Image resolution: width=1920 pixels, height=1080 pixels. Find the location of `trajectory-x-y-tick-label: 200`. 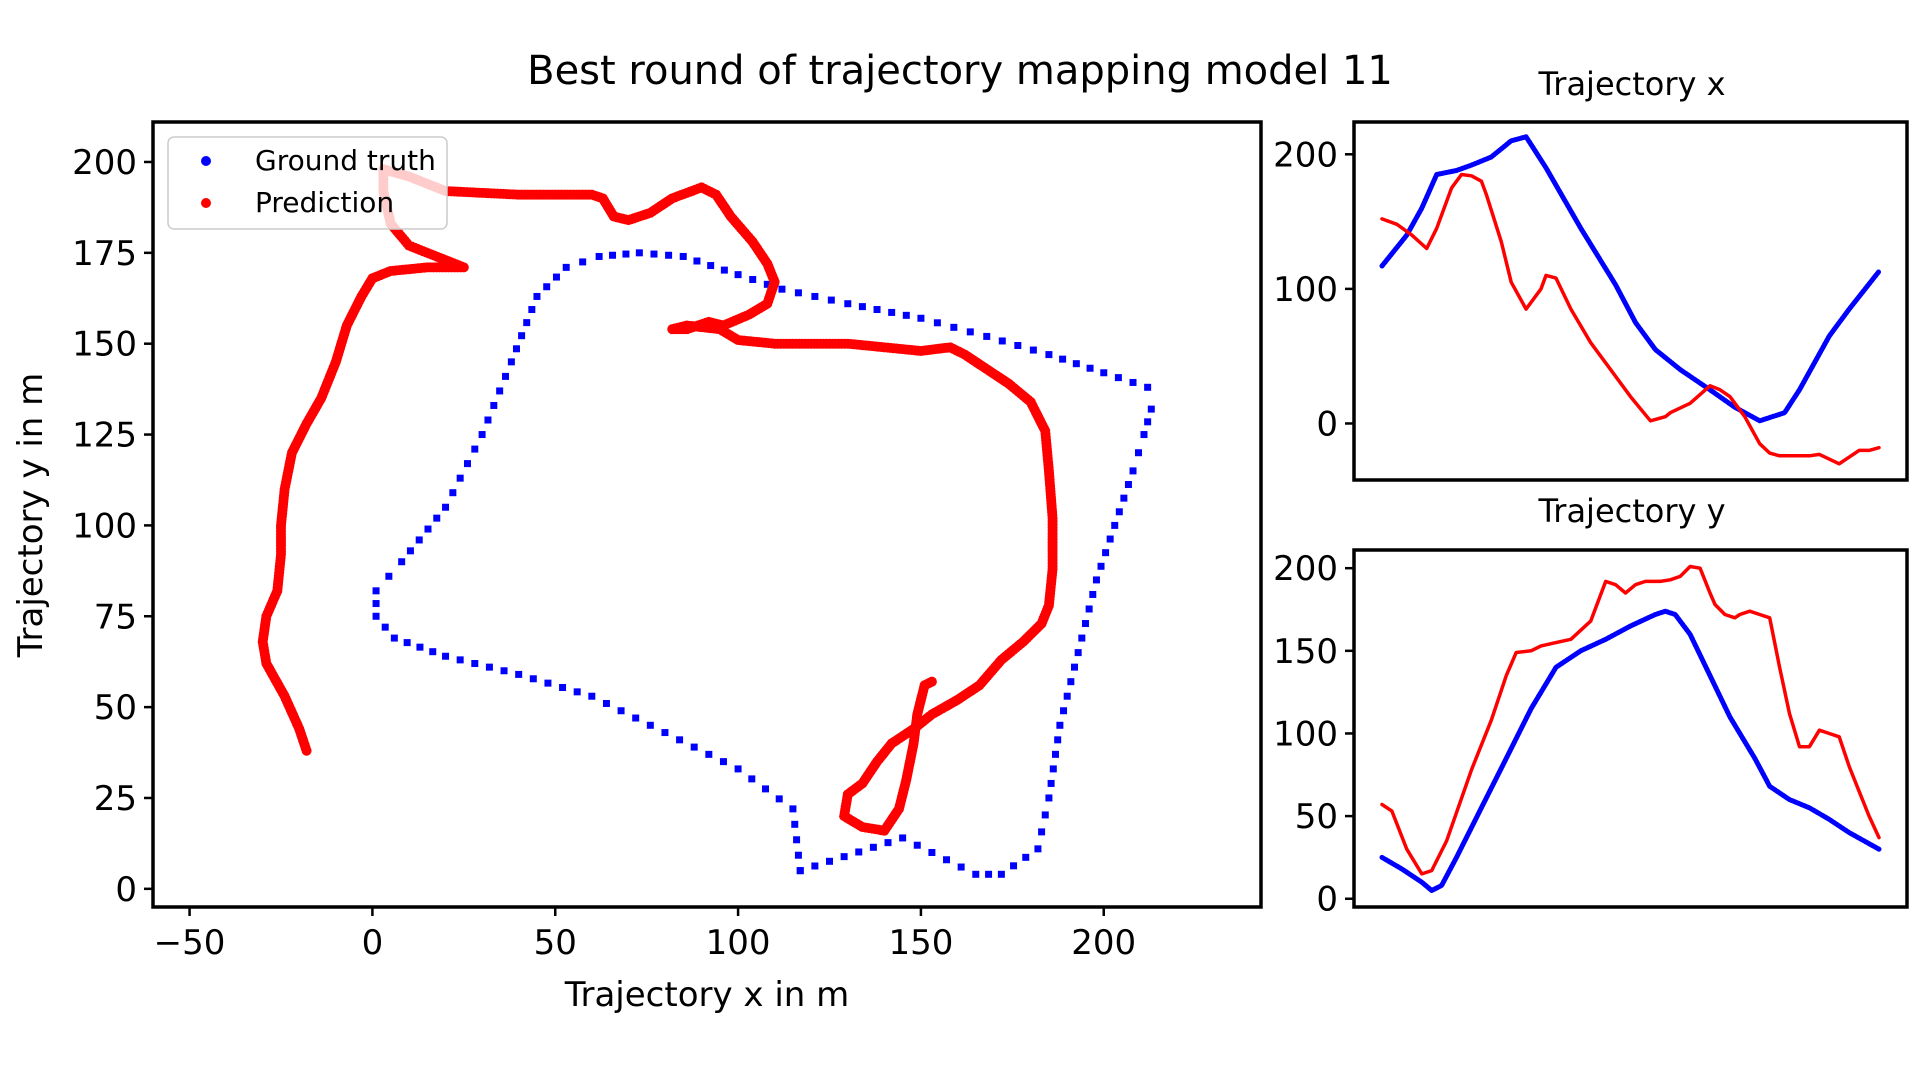

trajectory-x-y-tick-label: 200 is located at coordinates (1305, 155).